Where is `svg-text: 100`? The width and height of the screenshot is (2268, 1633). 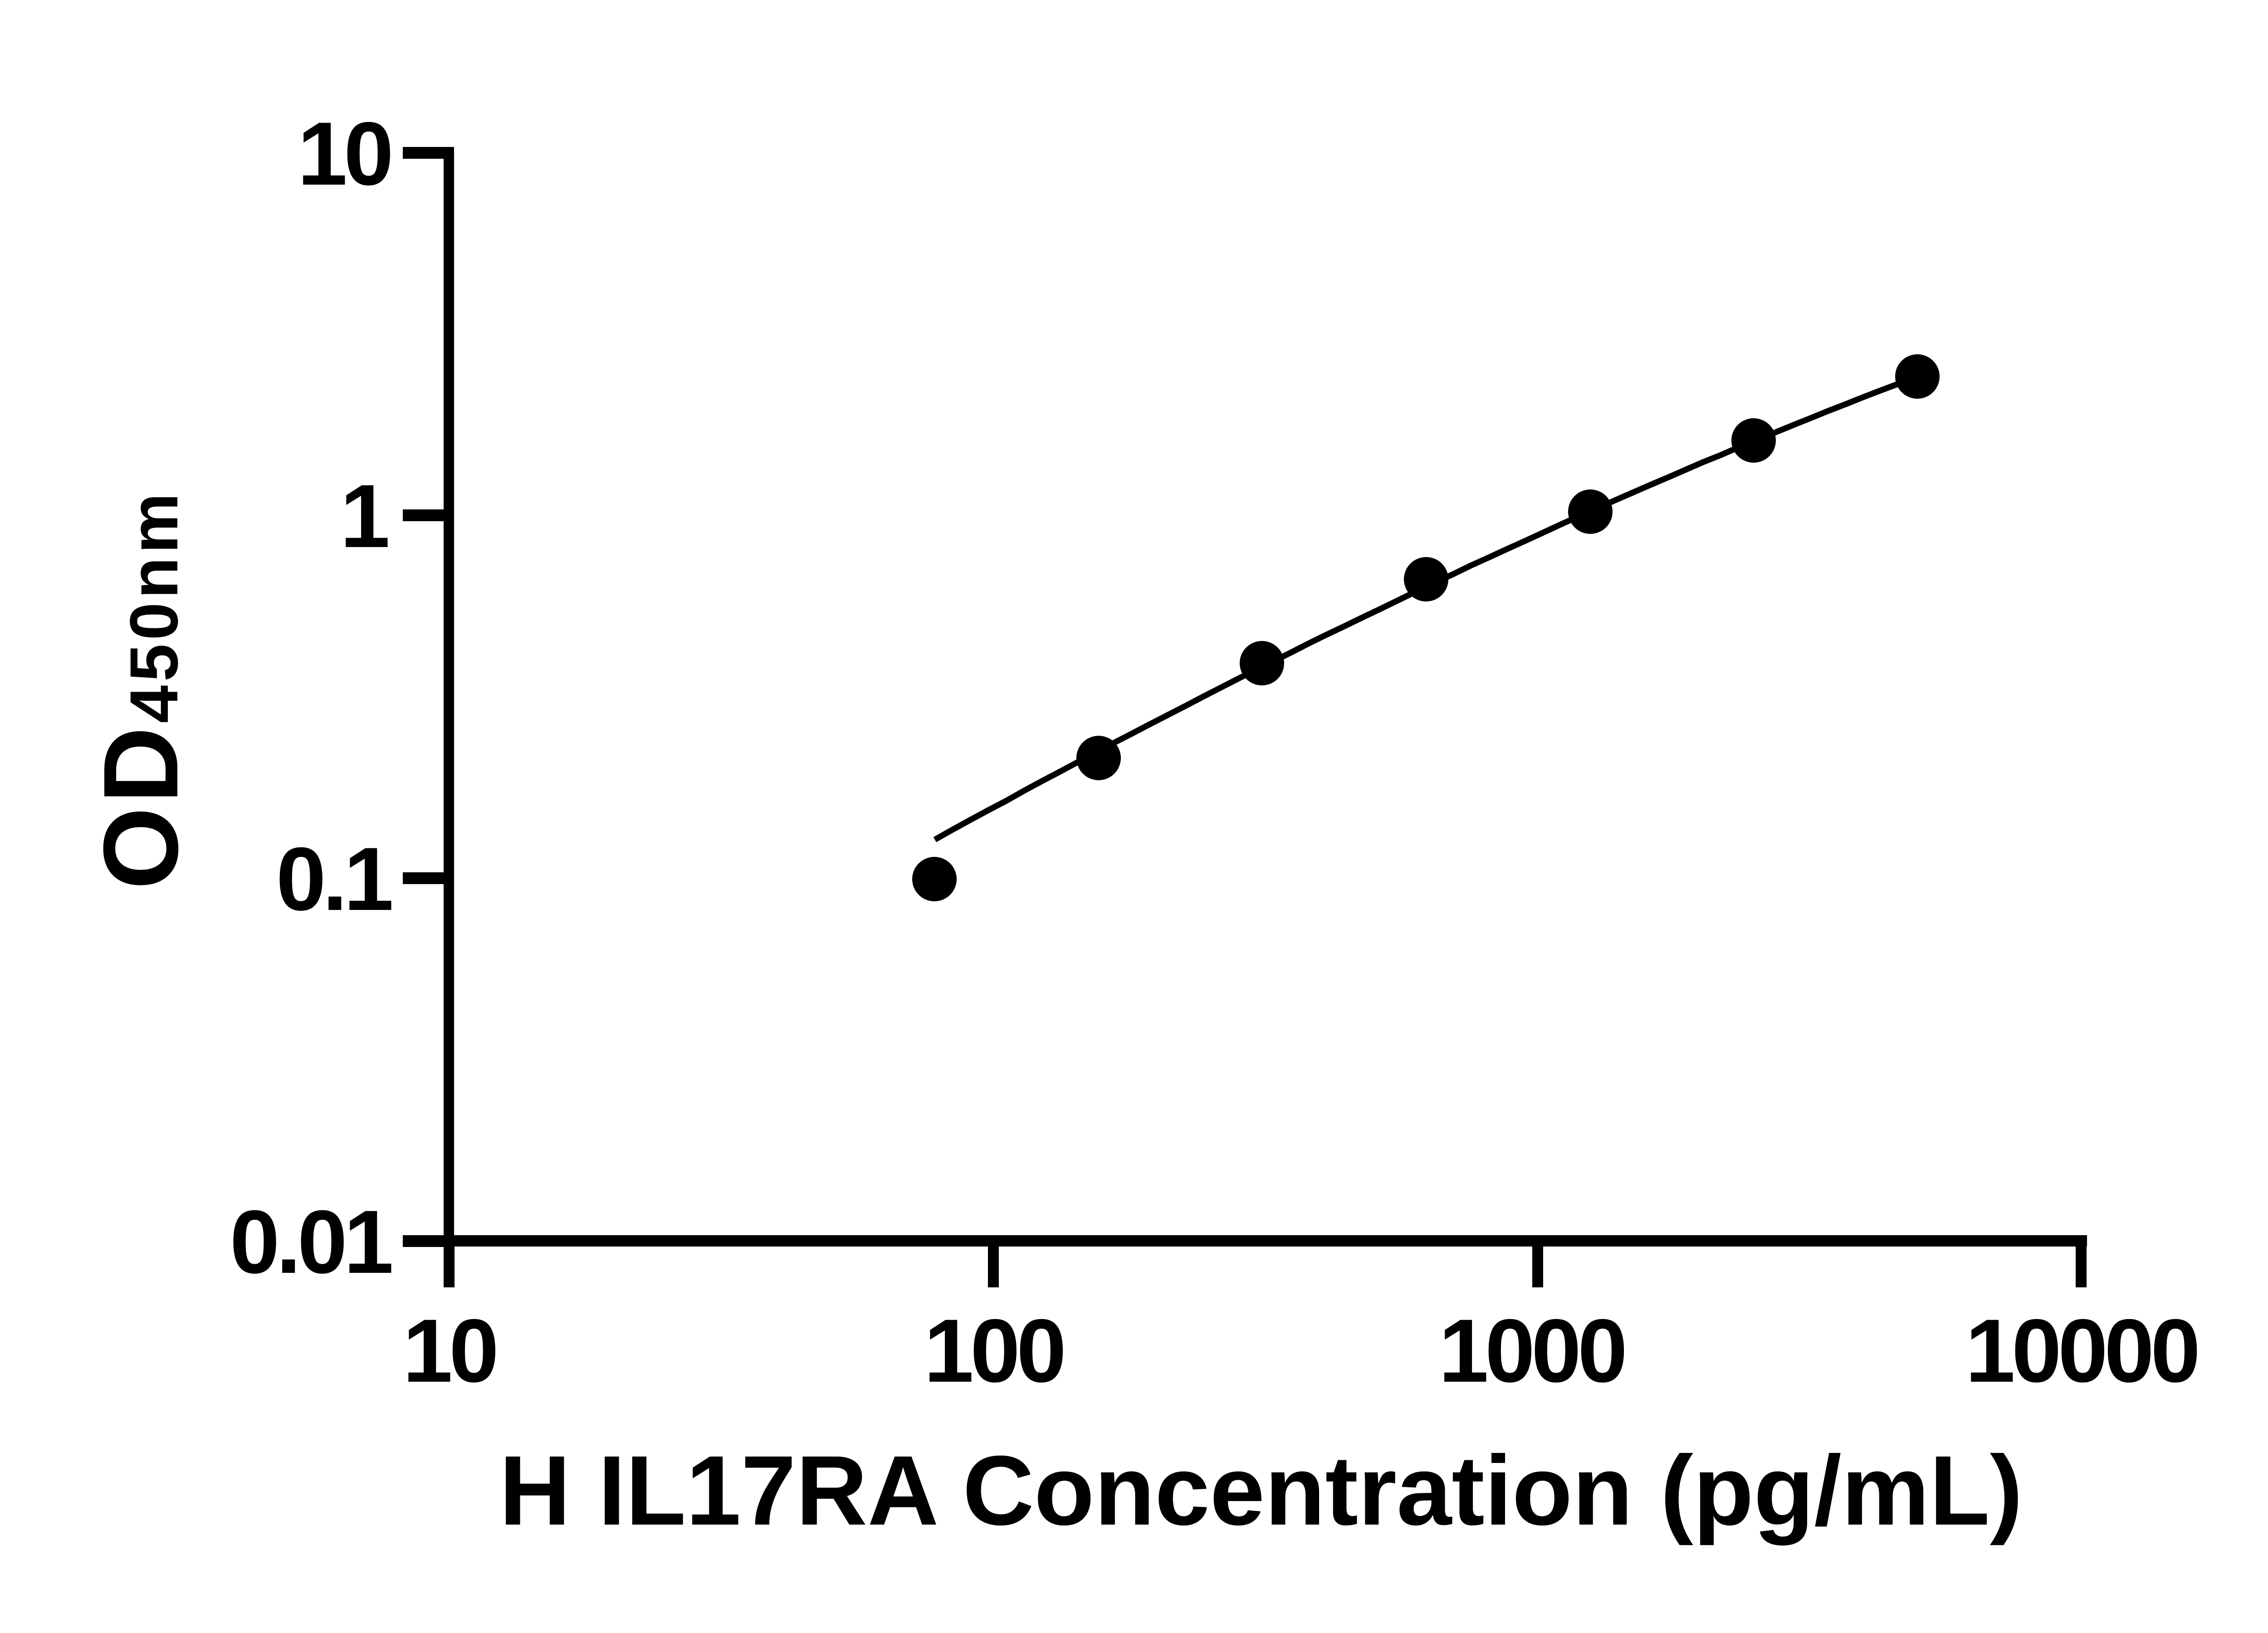
svg-text: 100 is located at coordinates (994, 1351).